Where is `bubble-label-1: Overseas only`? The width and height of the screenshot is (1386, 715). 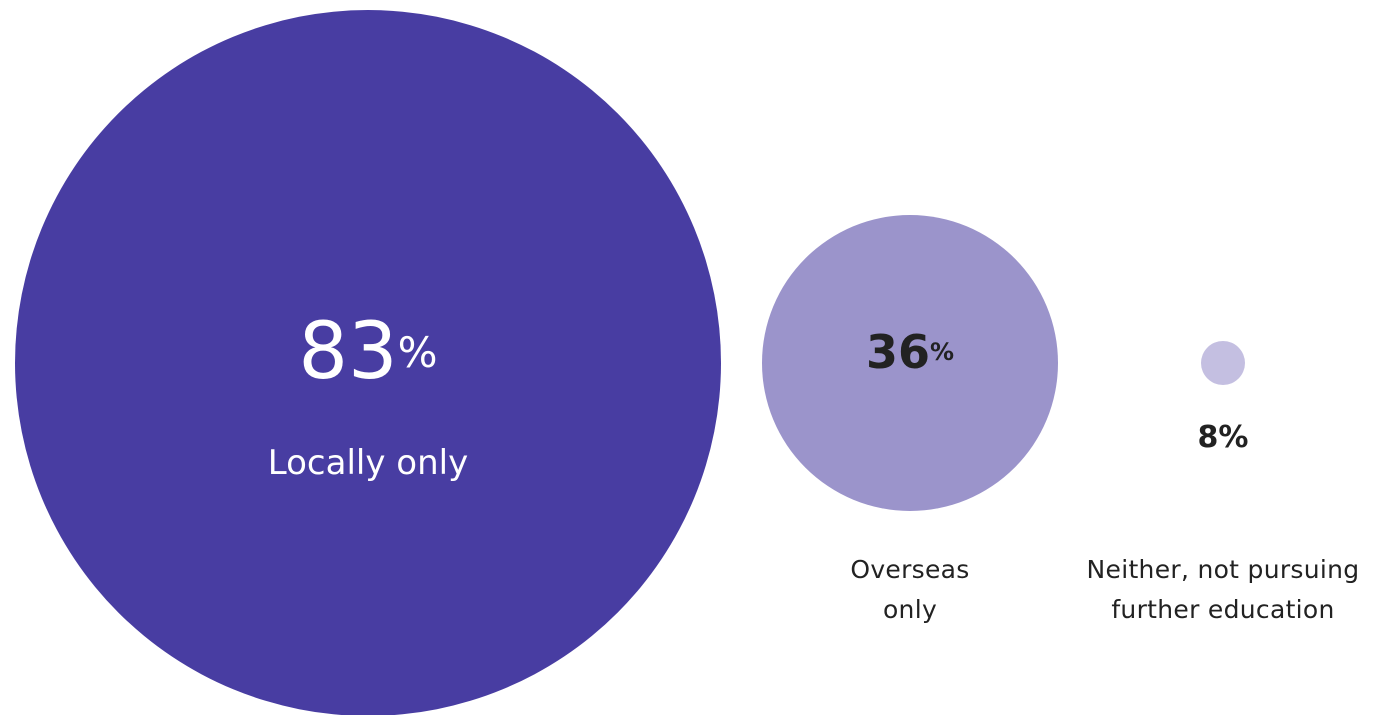
bubble-label-1: Overseas only is located at coordinates (910, 590).